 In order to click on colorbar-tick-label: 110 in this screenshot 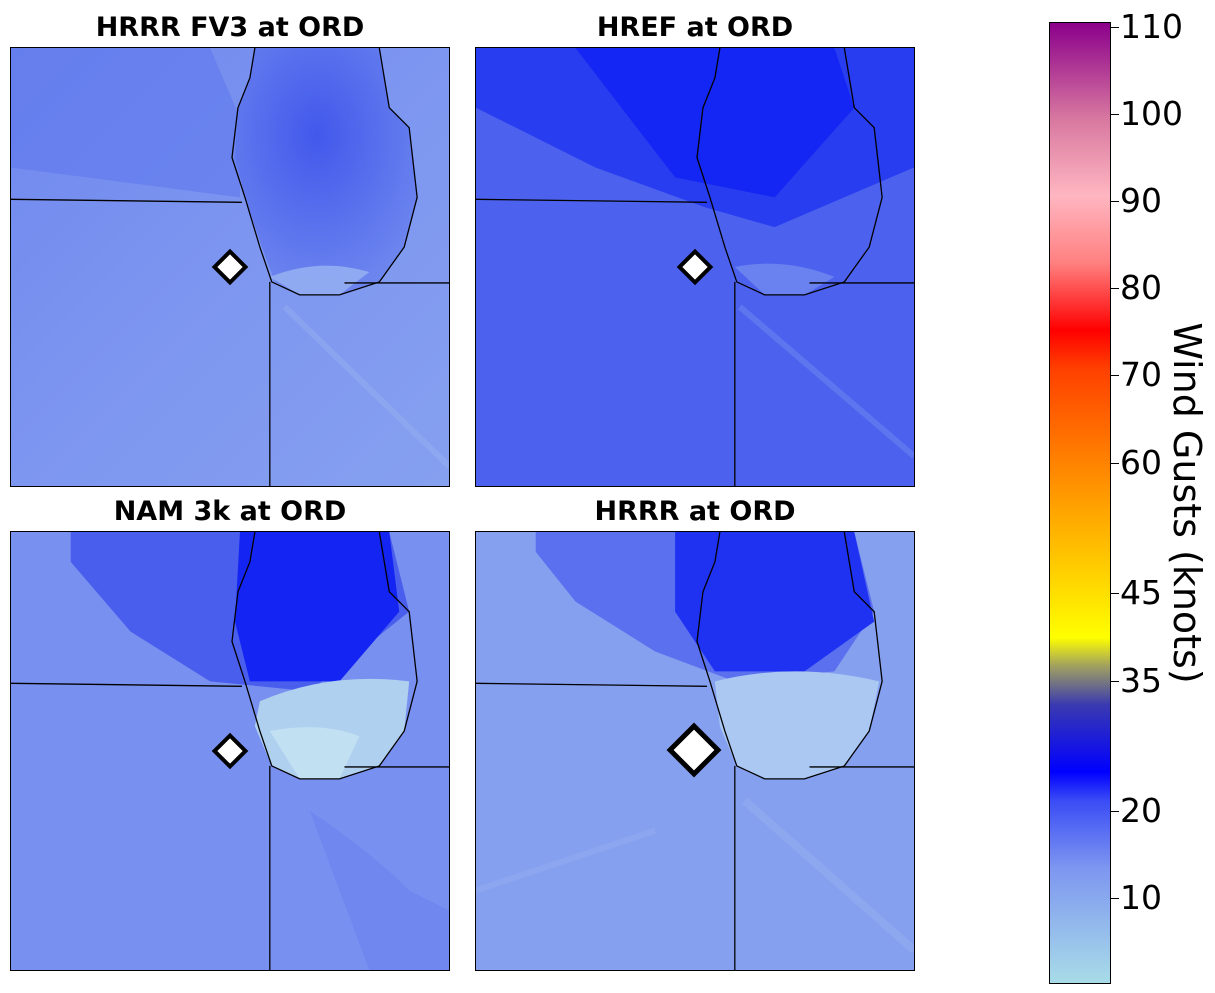, I will do `click(1151, 26)`.